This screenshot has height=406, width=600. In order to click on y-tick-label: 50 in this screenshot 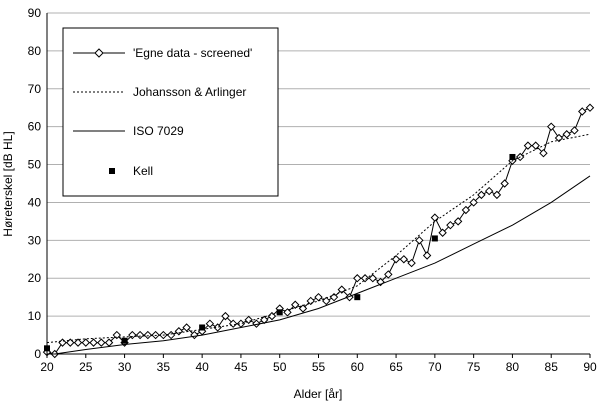, I will do `click(35, 165)`.